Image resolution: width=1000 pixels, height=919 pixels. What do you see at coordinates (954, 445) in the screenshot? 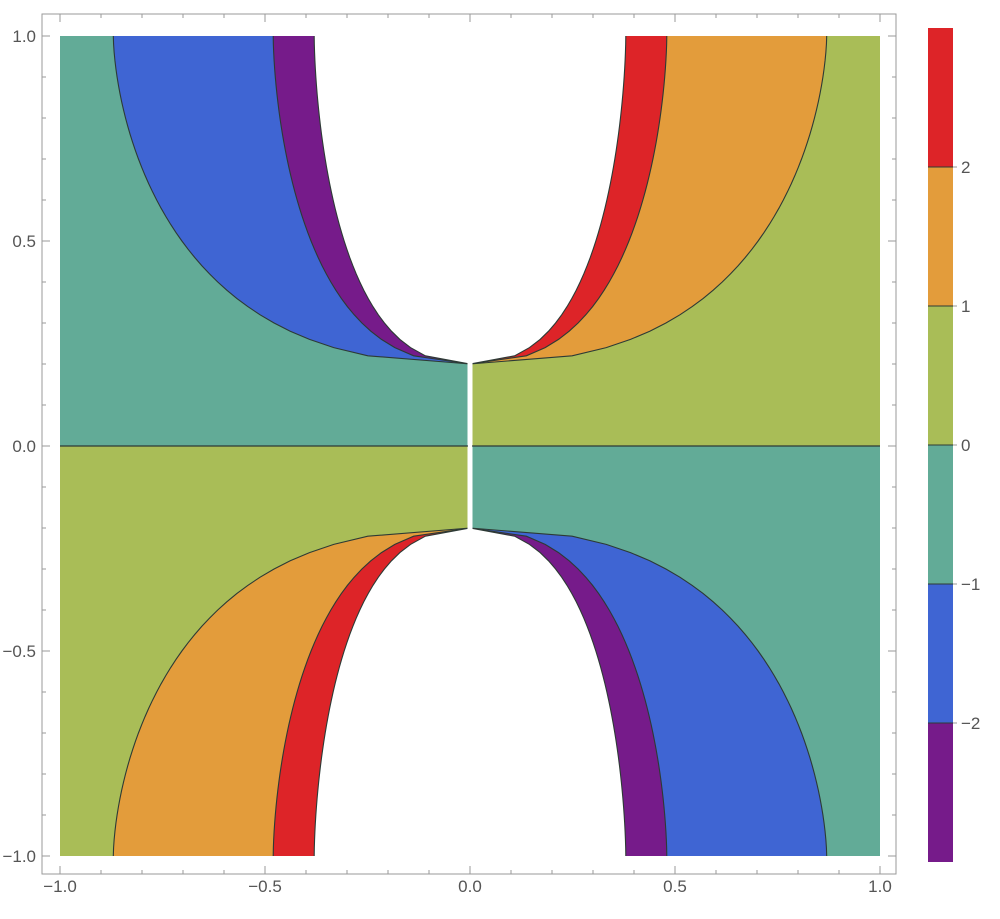
I see `color-legend: 2 1 0 −1 −2` at bounding box center [954, 445].